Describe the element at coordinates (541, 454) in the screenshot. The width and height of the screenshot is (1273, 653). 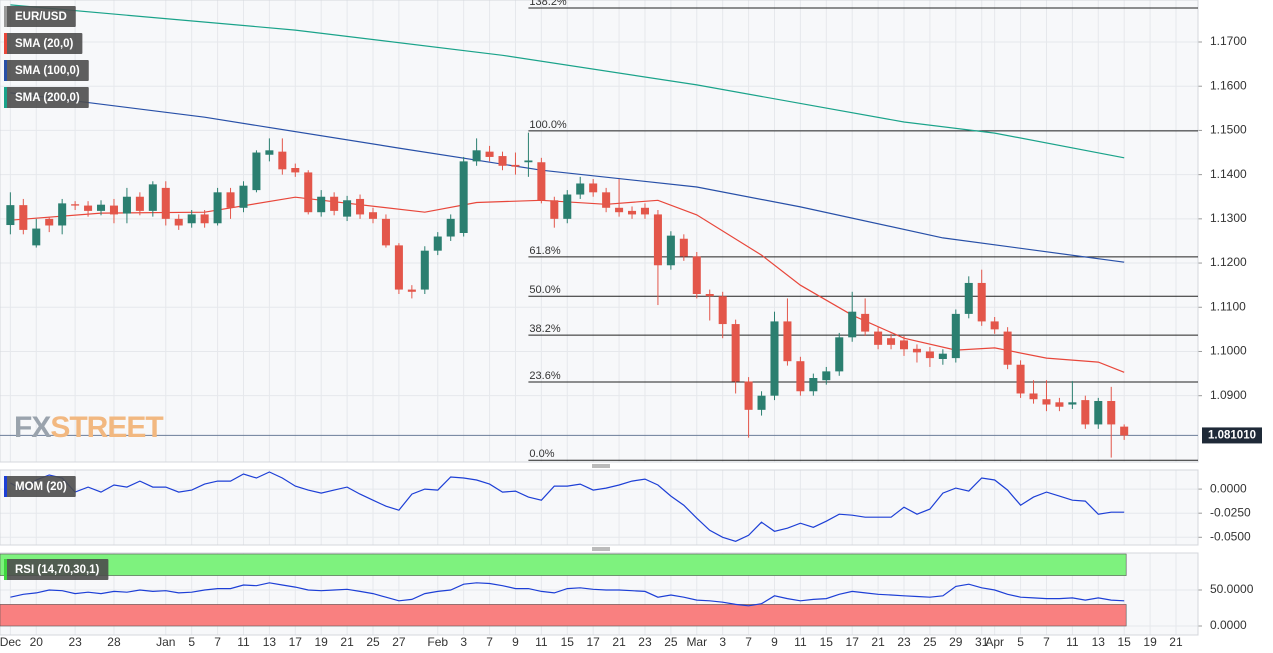
I see `fib-label: 0.0%` at that location.